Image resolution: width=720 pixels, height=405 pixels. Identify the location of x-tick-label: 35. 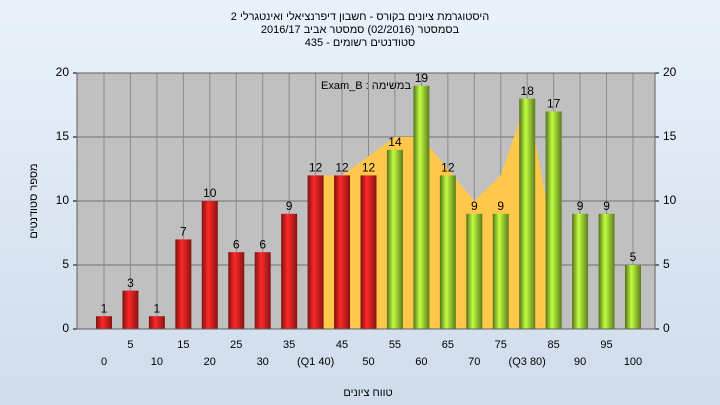
(289, 345).